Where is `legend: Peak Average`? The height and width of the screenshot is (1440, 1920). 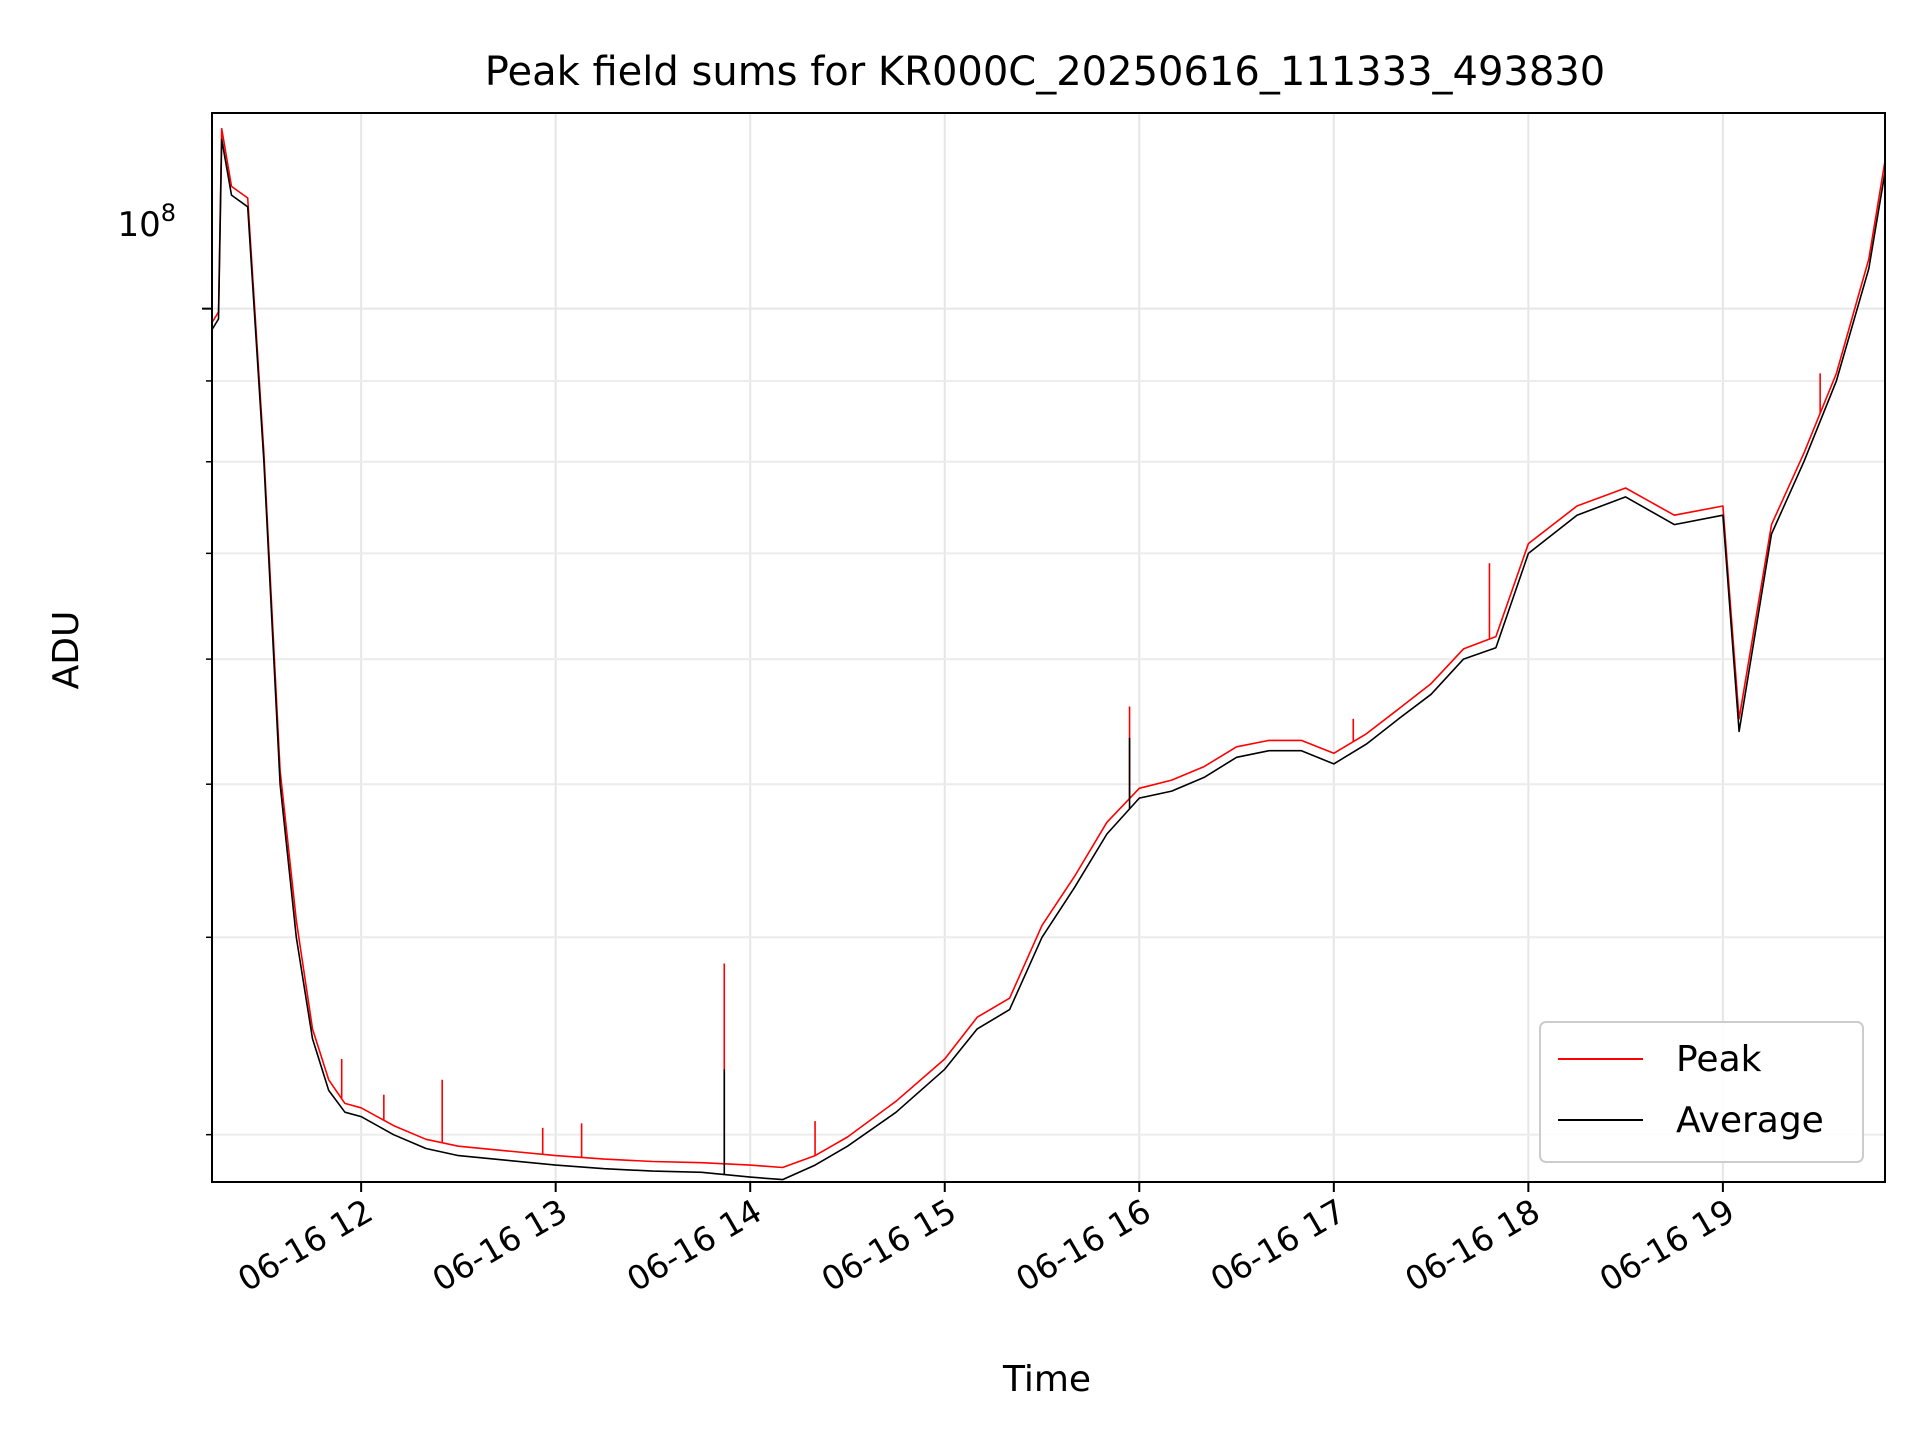
legend: Peak Average is located at coordinates (1701, 1092).